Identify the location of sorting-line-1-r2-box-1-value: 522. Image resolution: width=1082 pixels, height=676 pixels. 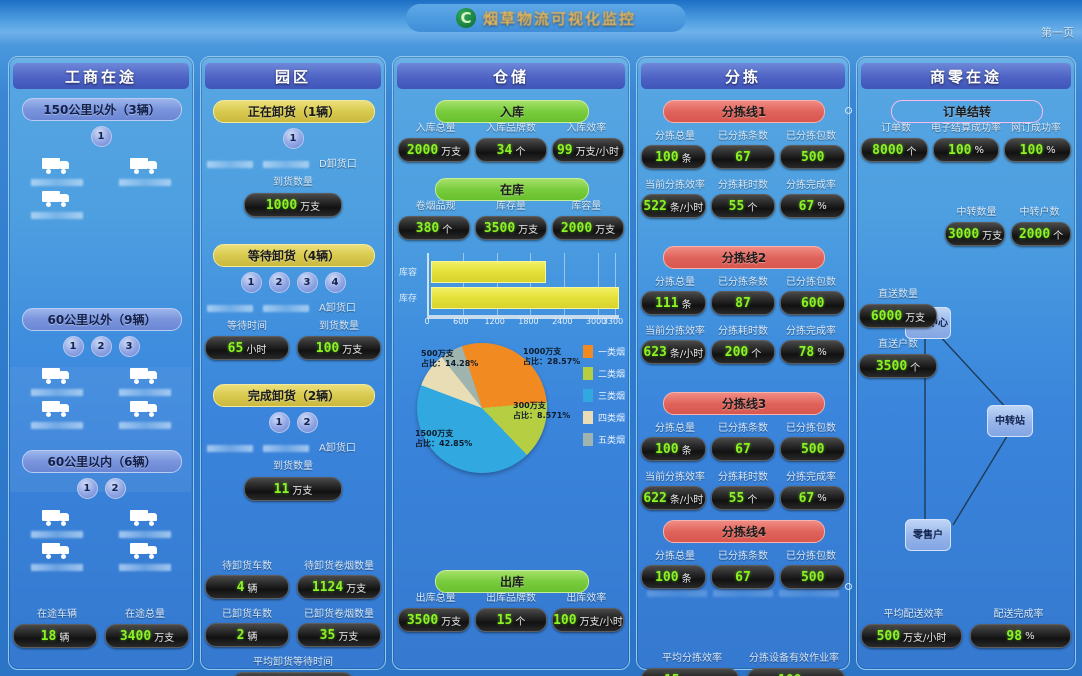
(655, 206).